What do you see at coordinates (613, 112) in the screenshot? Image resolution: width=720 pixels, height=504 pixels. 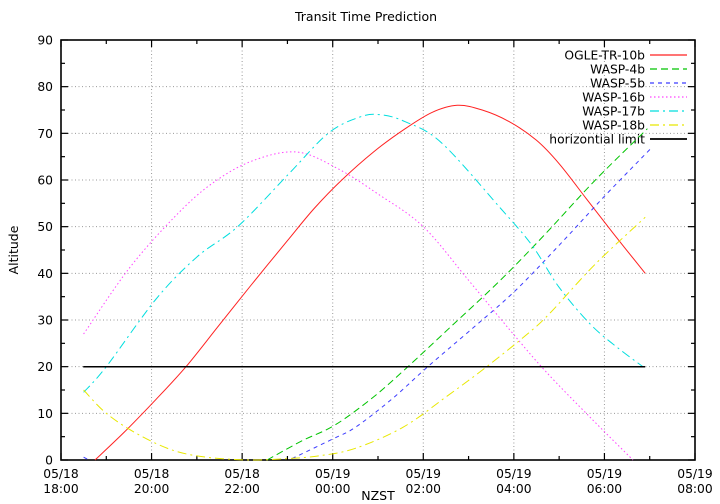 I see `legend-label: WASP-17b` at bounding box center [613, 112].